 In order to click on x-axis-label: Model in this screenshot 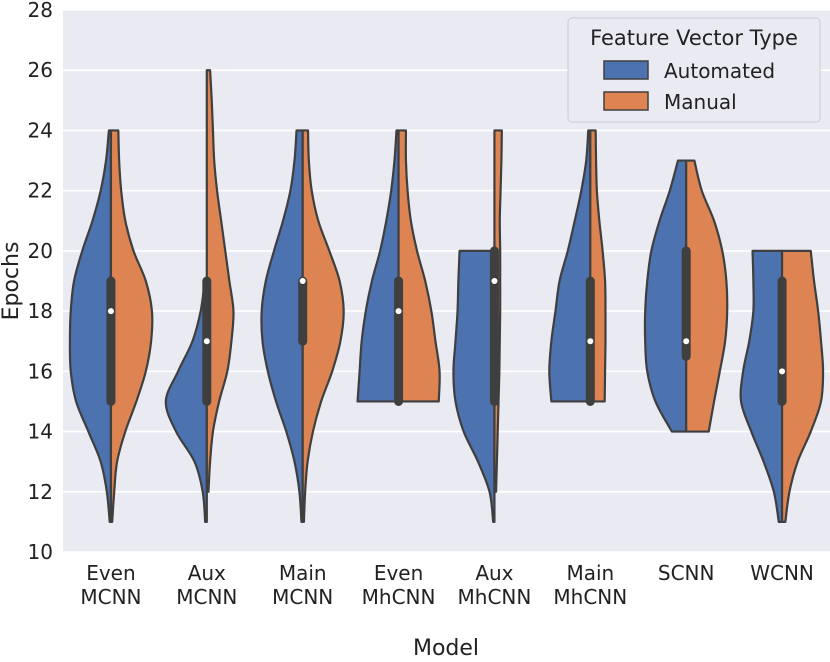, I will do `click(446, 648)`.